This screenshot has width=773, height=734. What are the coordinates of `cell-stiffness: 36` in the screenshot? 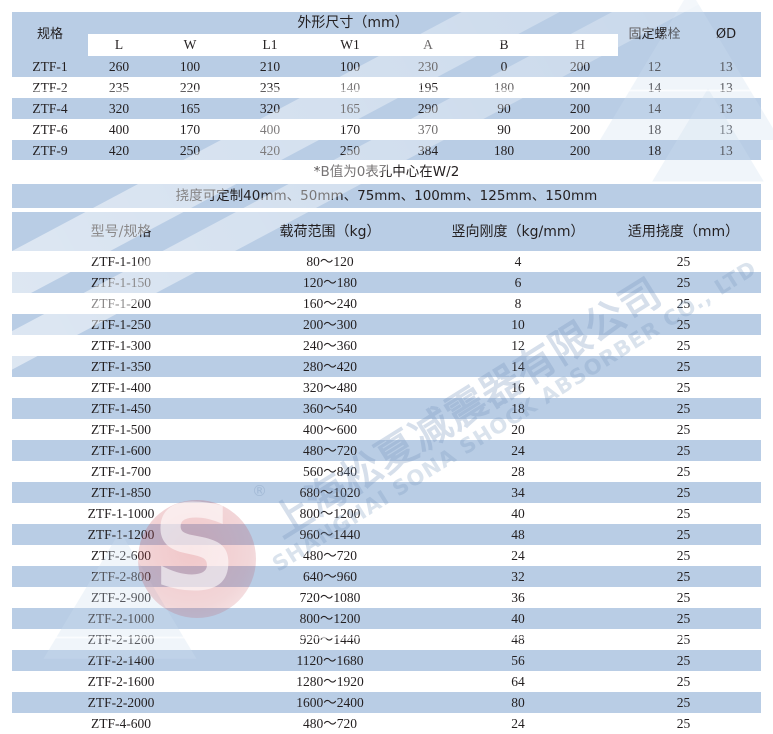 It's located at (518, 597).